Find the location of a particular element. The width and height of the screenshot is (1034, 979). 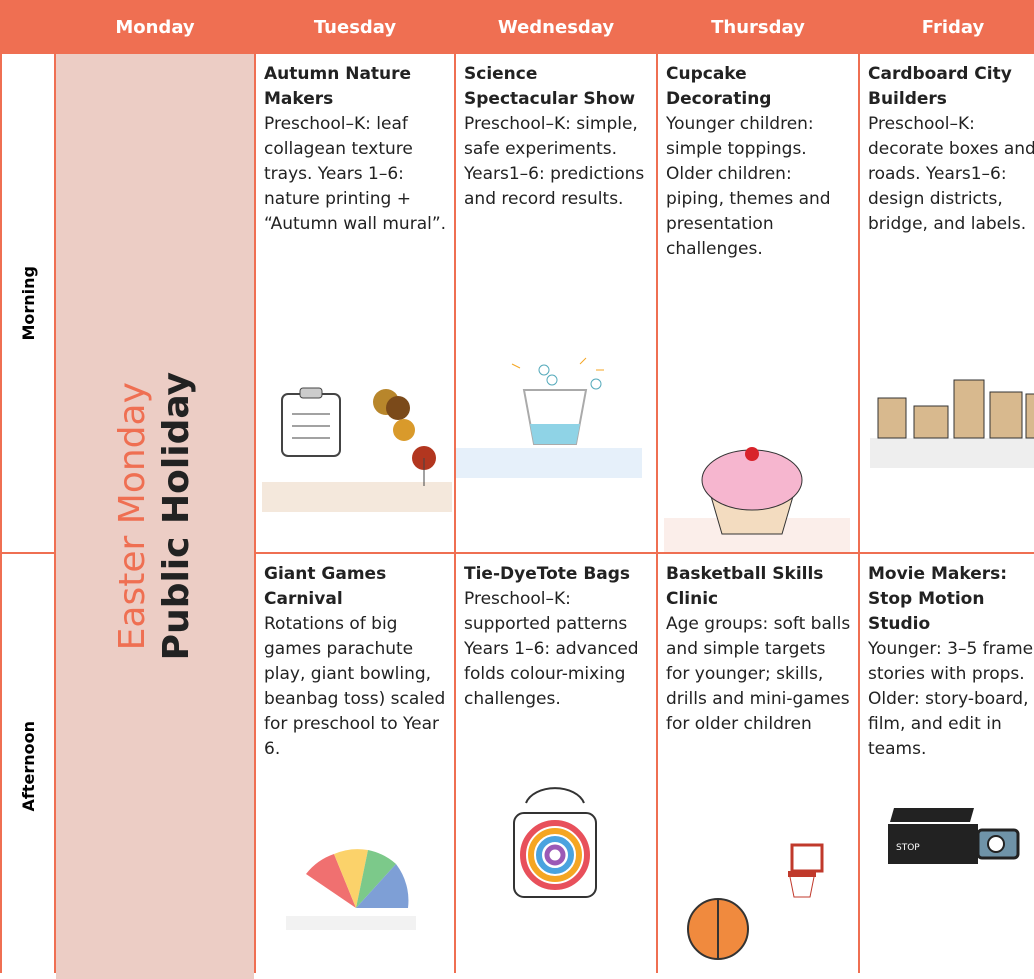

activity-title: Movie Makers: Stop Motion Studio is located at coordinates (938, 599).